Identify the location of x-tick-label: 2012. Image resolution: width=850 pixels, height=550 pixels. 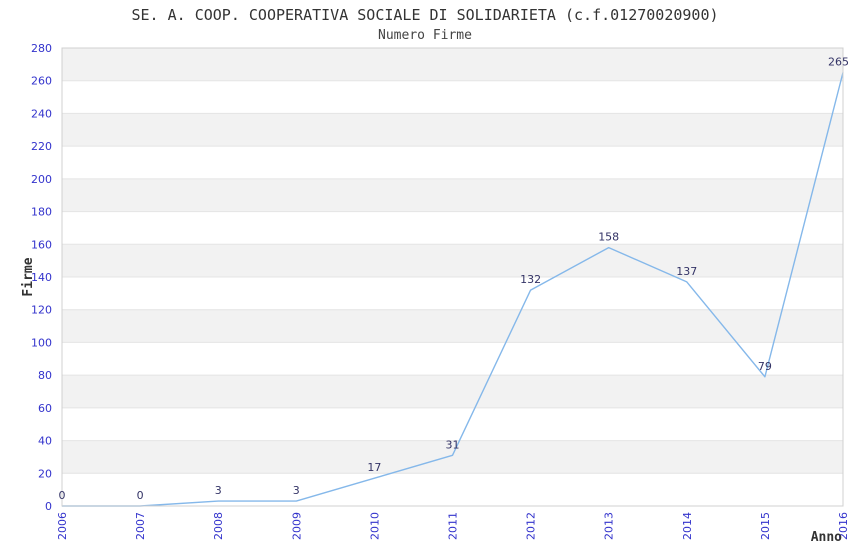
(531, 526).